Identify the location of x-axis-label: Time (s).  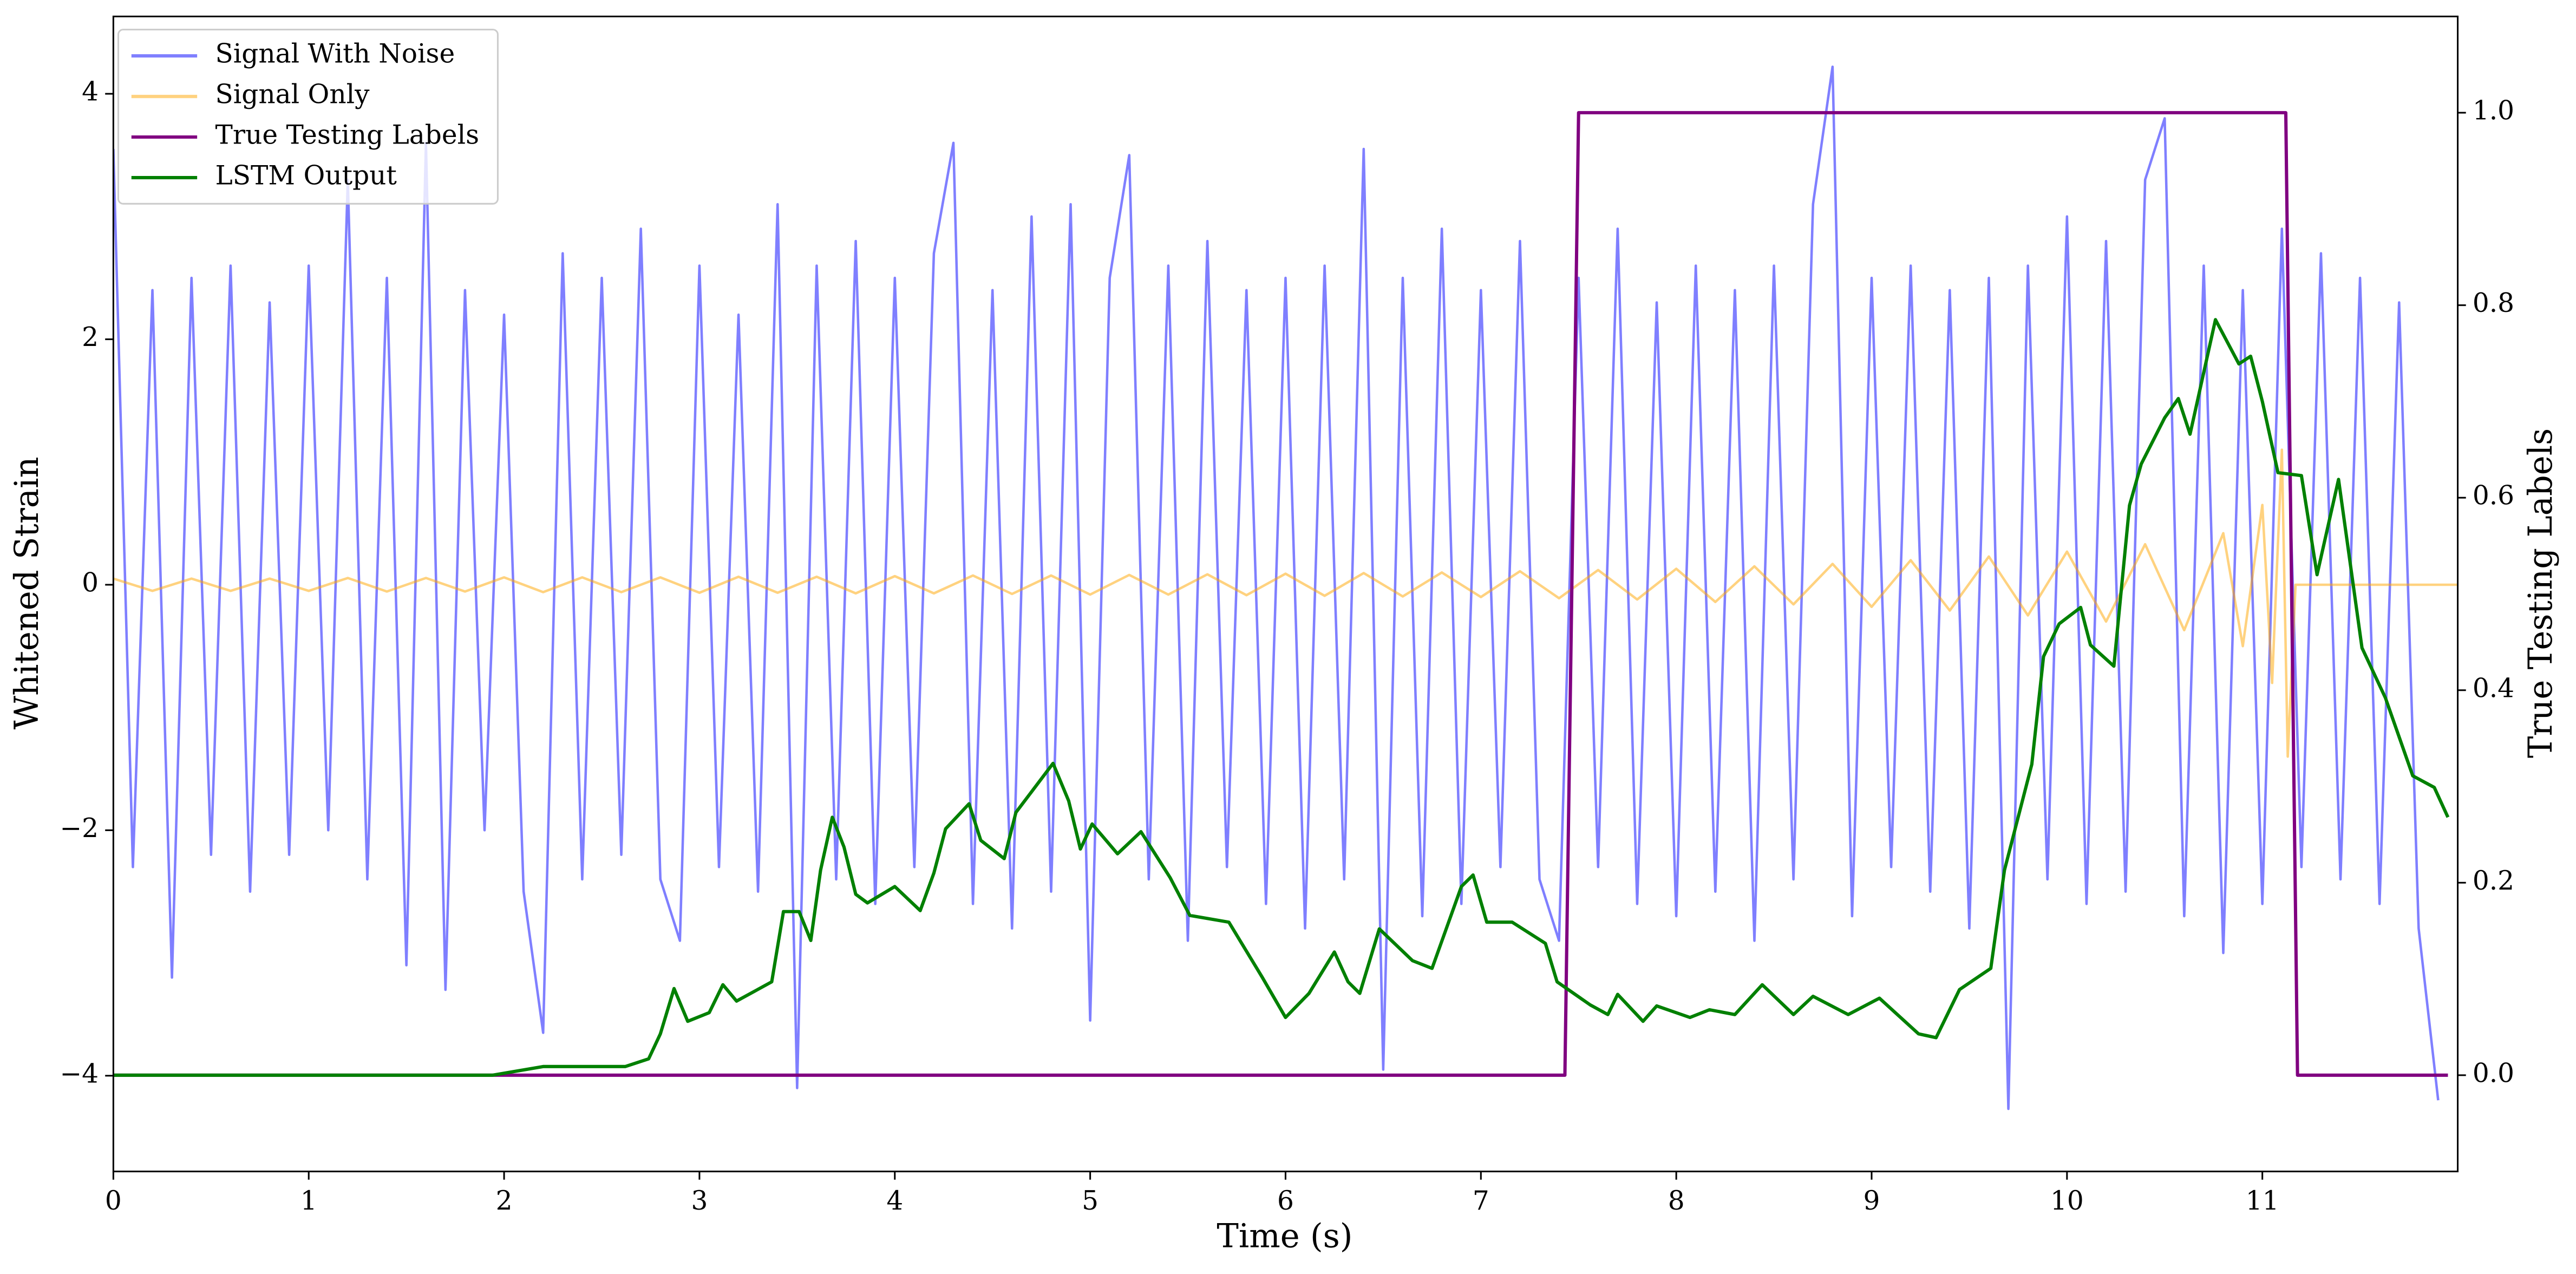
(1284, 1237).